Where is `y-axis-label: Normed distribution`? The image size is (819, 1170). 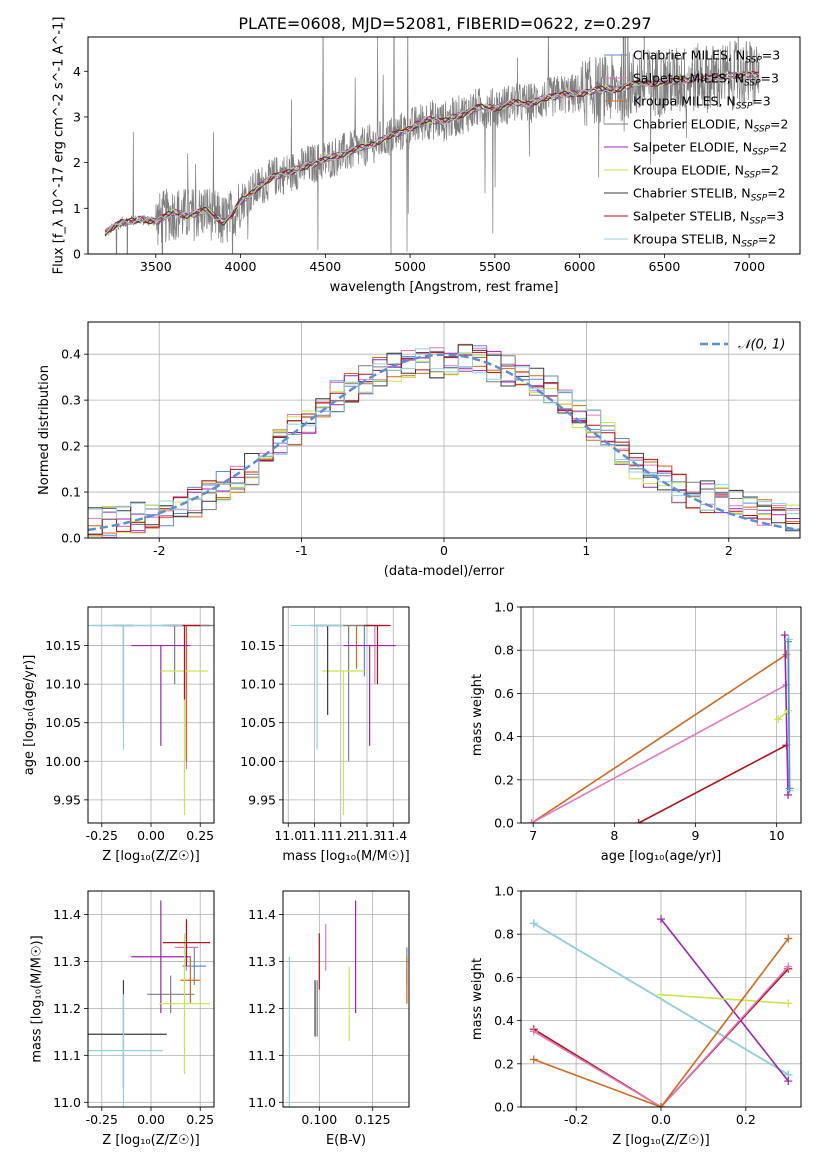 y-axis-label: Normed distribution is located at coordinates (44, 430).